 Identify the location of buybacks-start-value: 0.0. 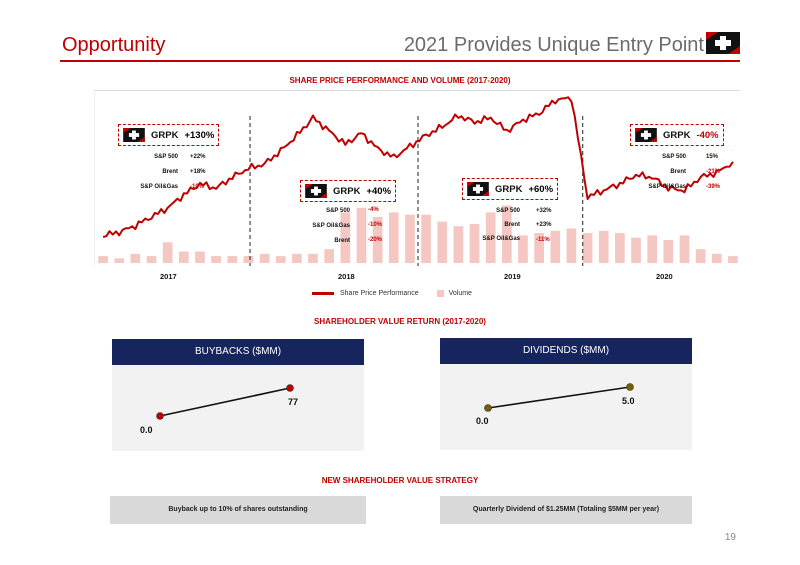
(146, 430).